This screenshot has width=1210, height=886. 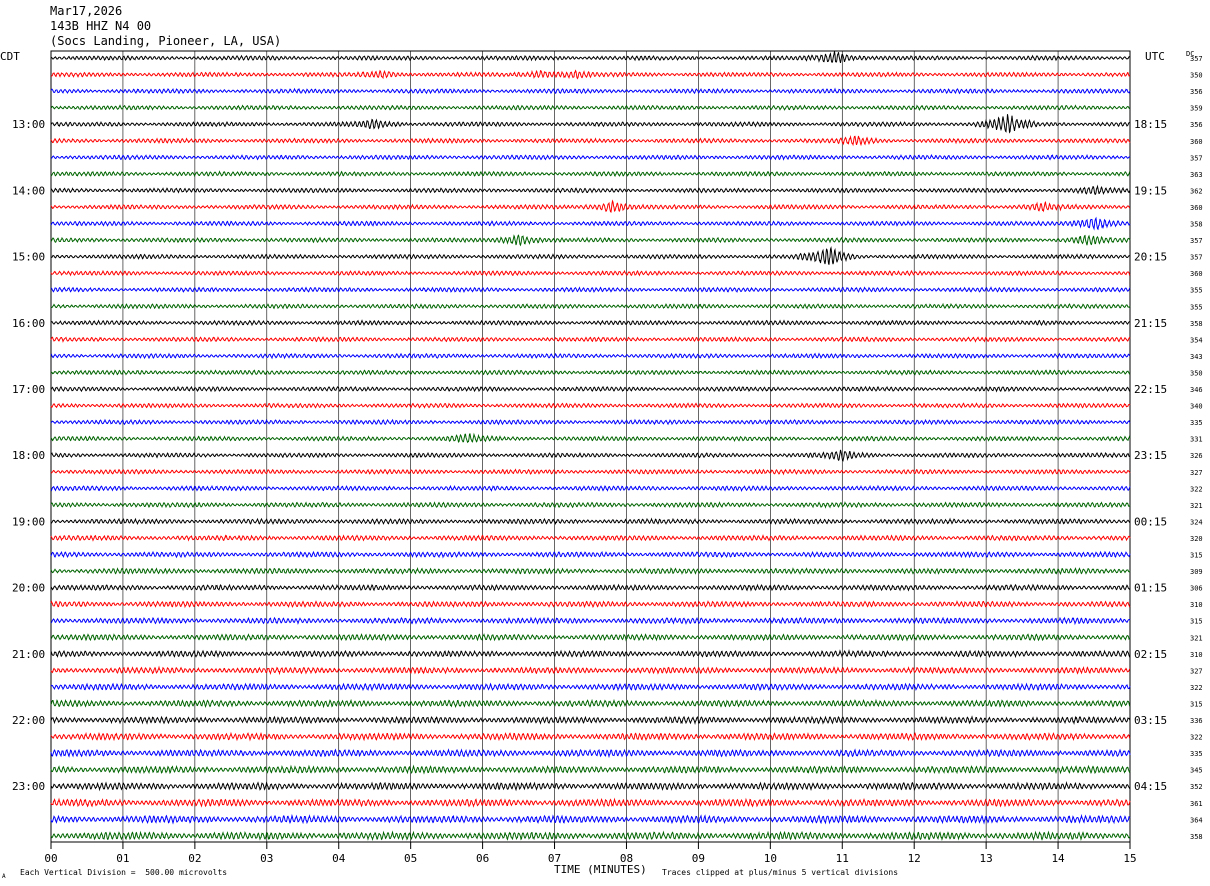 What do you see at coordinates (1196, 109) in the screenshot?
I see `dc-offset-value: 359` at bounding box center [1196, 109].